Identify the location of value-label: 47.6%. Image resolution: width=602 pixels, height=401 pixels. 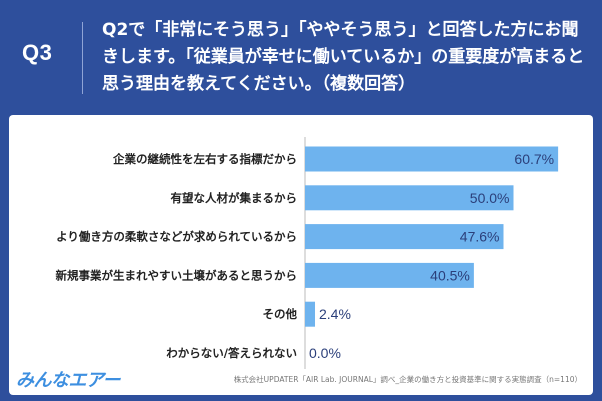
(480, 237).